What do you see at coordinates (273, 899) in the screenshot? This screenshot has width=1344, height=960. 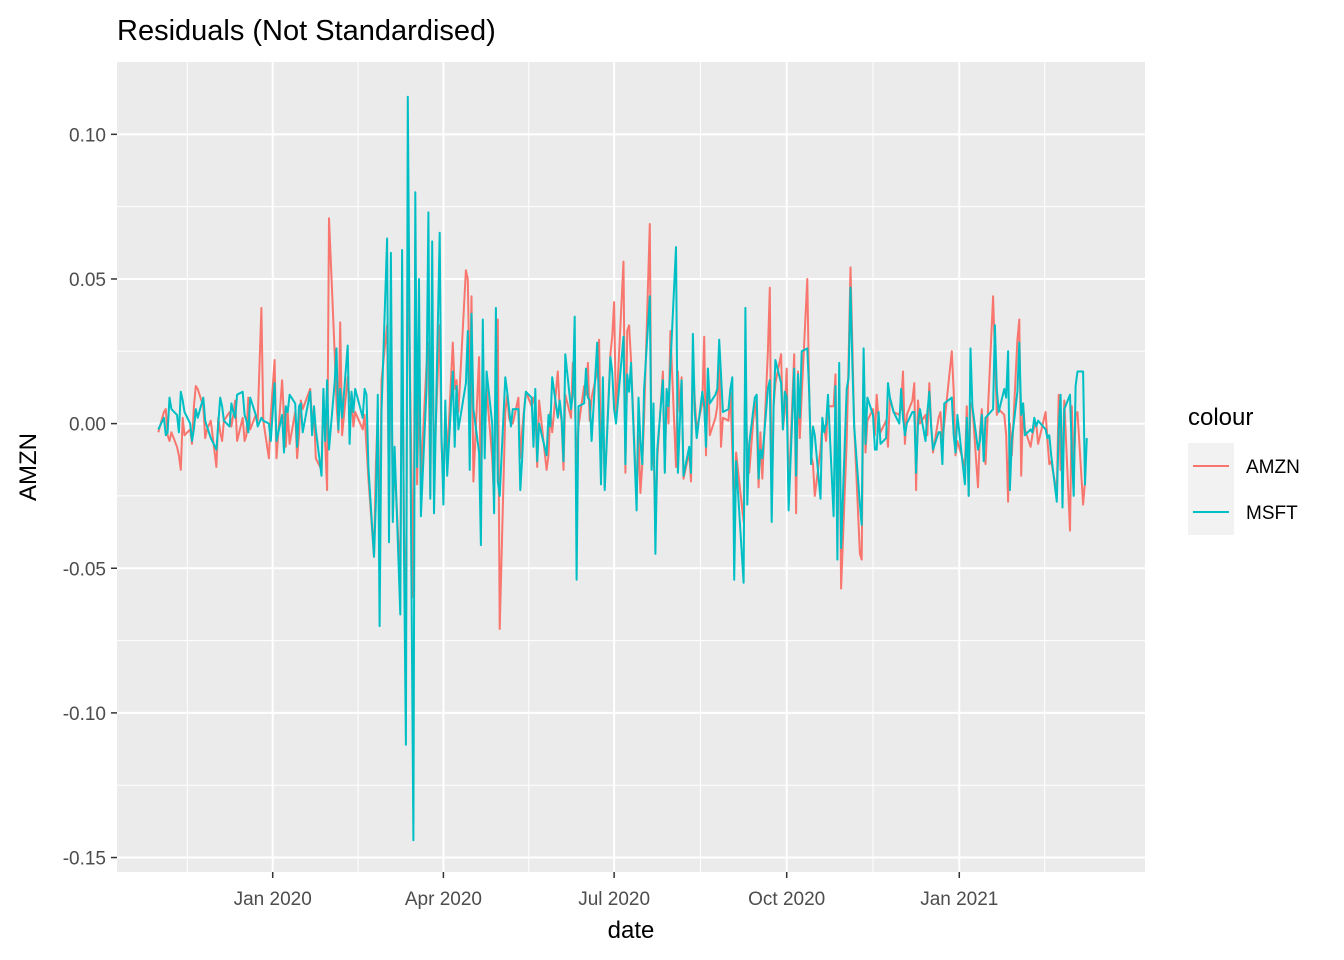 I see `x-tick-label: Jan 2020` at bounding box center [273, 899].